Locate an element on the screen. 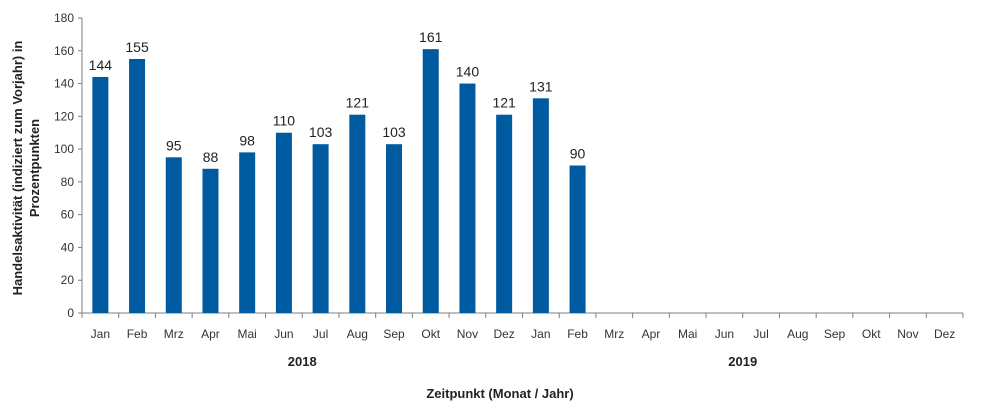 This screenshot has height=409, width=982. y-tick-label: 160 is located at coordinates (64, 51).